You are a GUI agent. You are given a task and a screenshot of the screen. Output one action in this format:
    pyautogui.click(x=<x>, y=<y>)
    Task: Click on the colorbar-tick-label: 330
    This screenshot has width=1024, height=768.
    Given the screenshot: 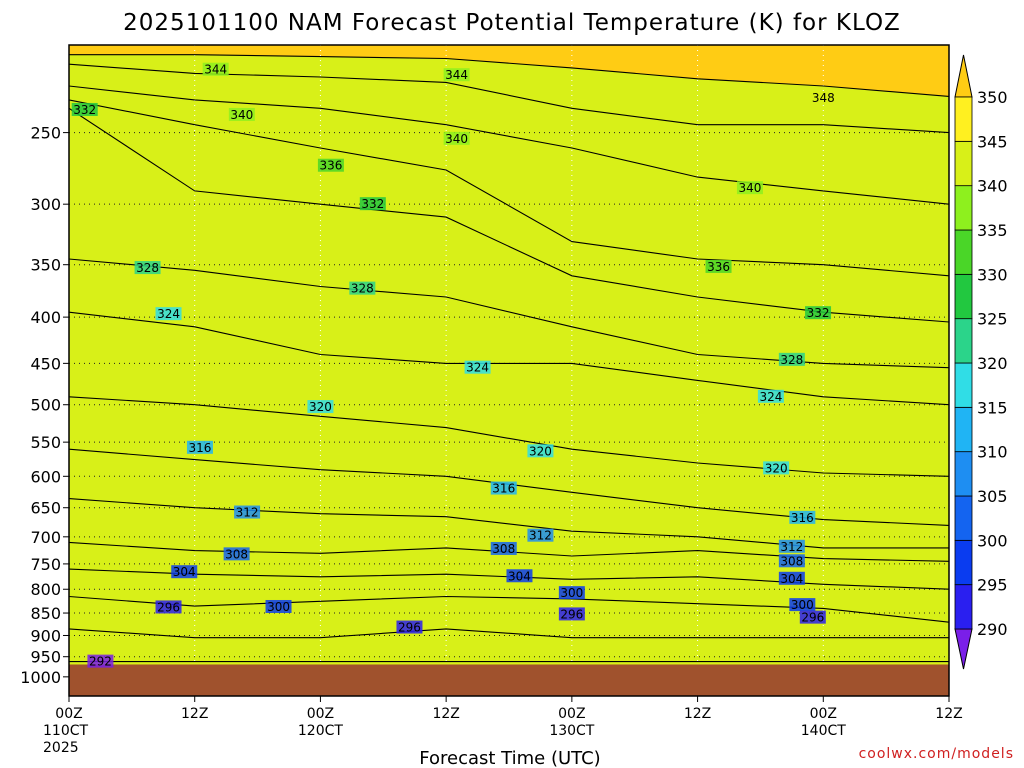 What is the action you would take?
    pyautogui.click(x=992, y=274)
    